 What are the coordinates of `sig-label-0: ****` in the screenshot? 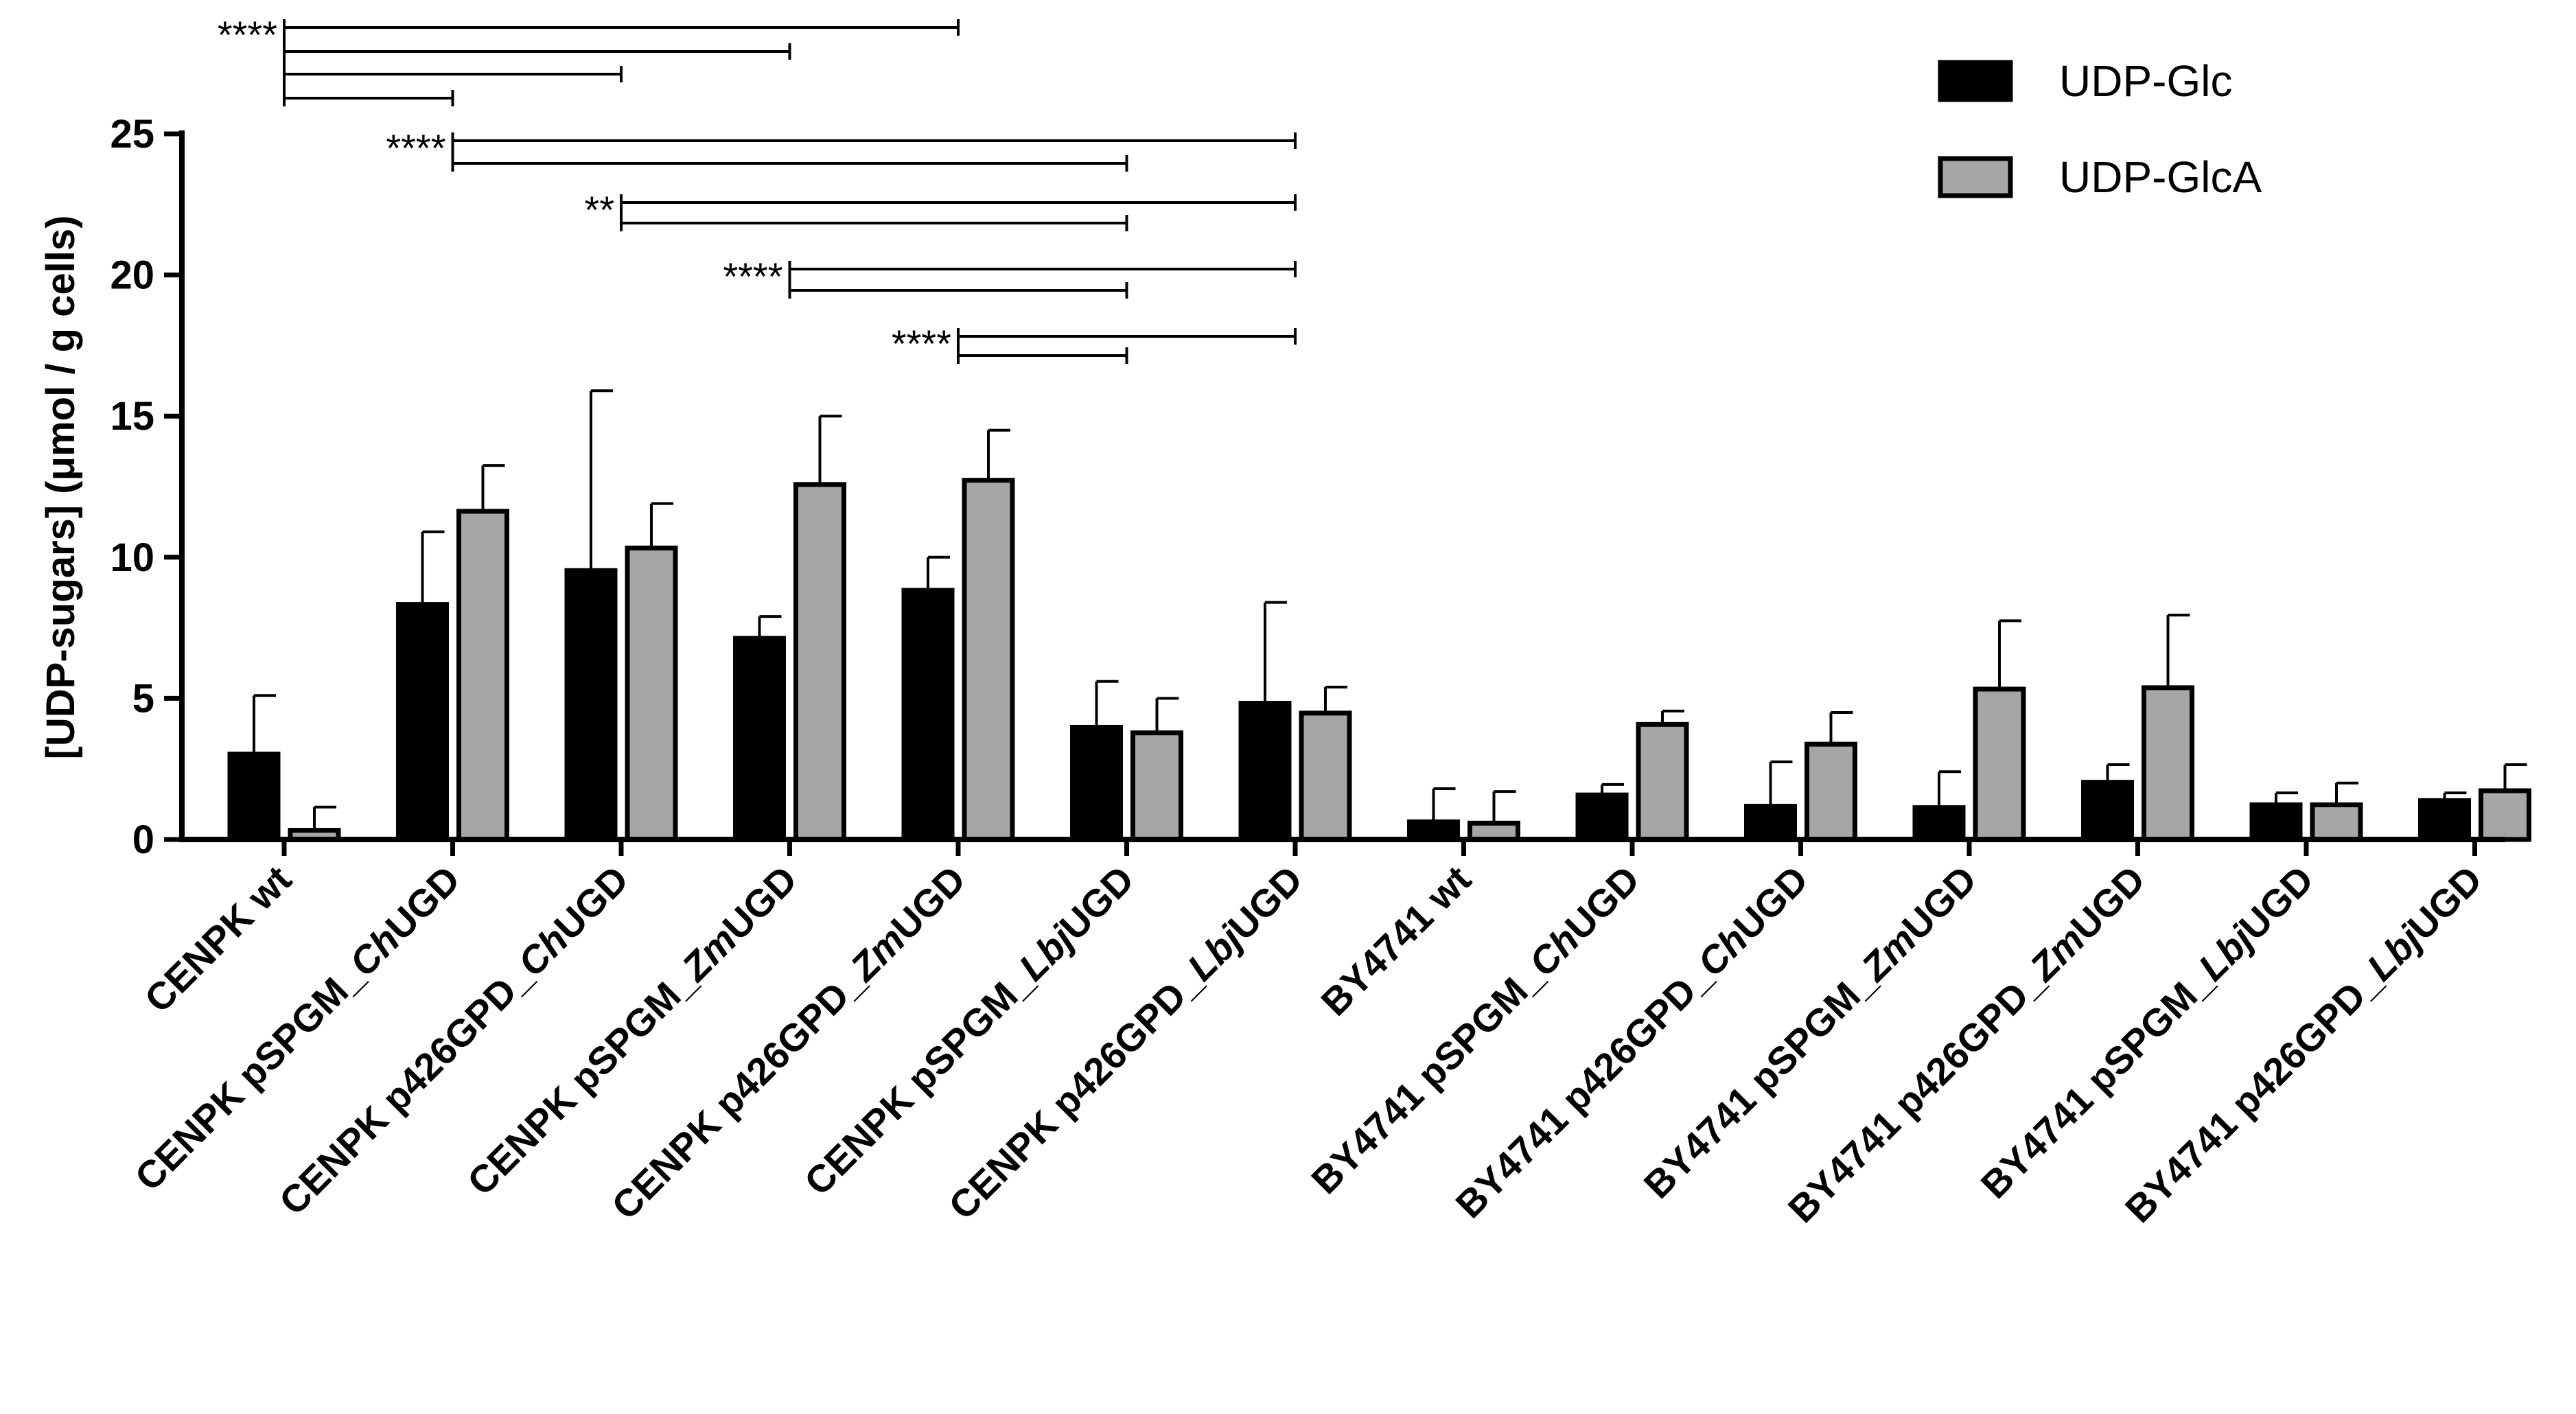 It's located at (247, 34).